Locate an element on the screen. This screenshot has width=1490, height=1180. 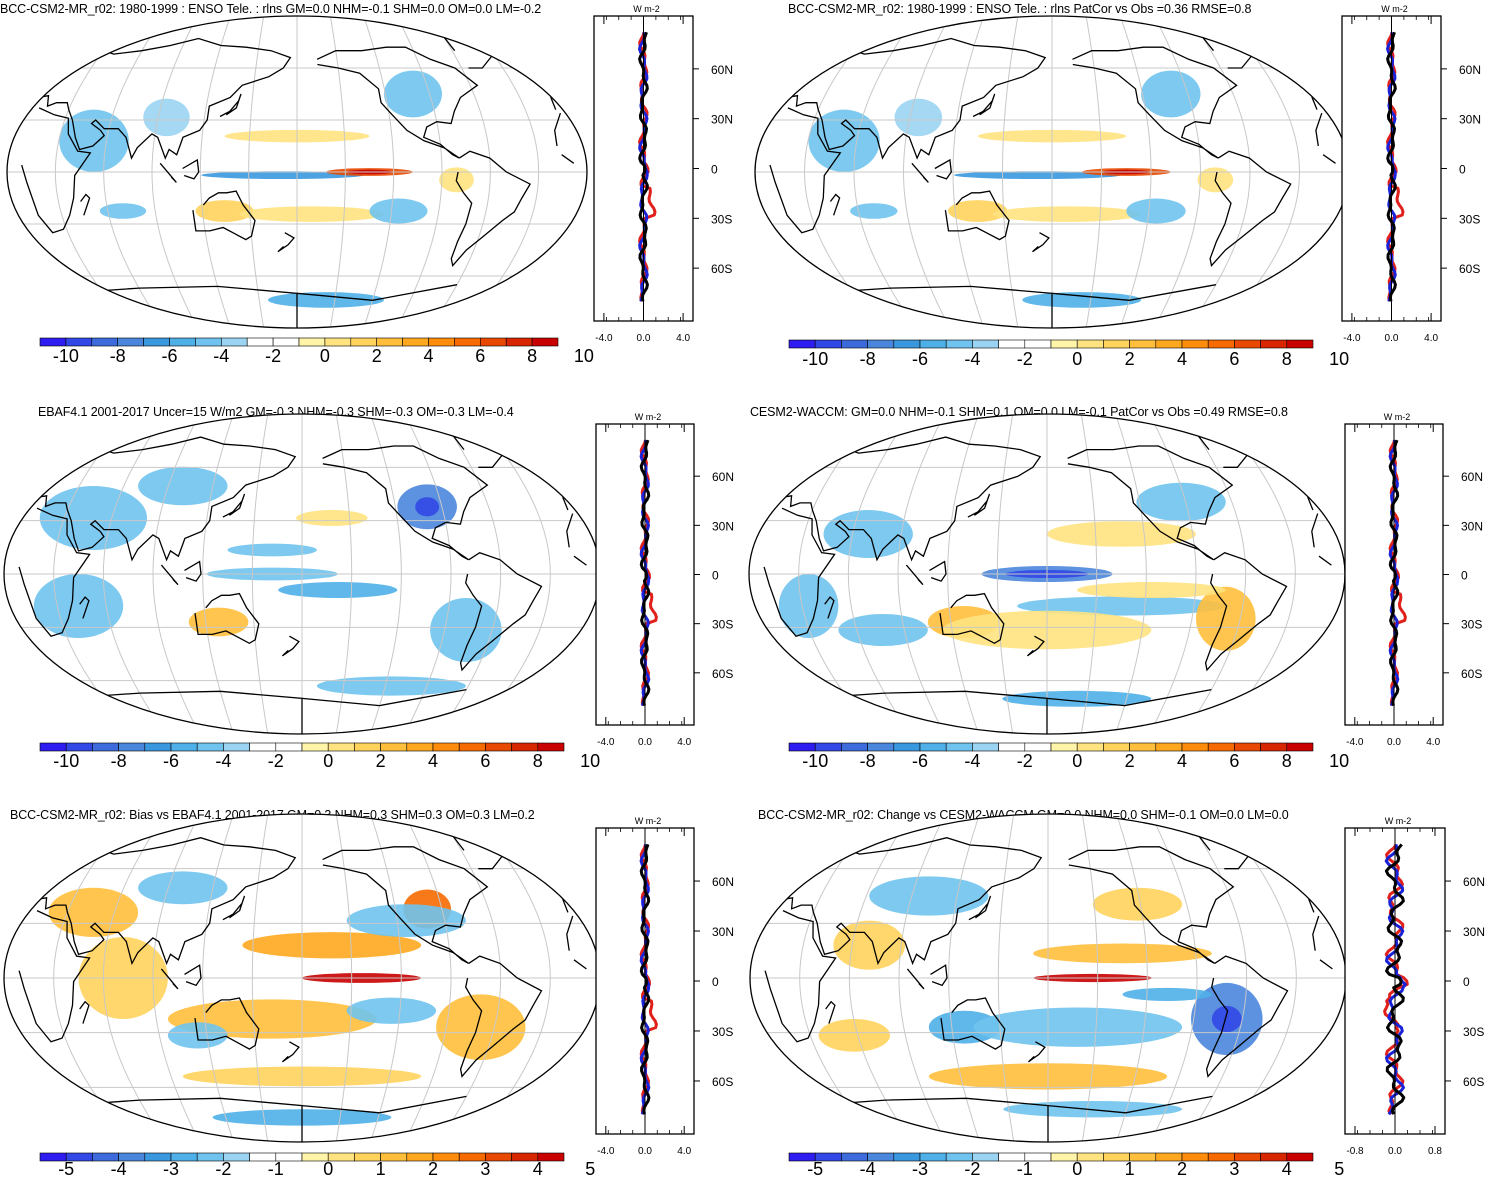
profile-x-tick-label: 0.0 is located at coordinates (1395, 1151).